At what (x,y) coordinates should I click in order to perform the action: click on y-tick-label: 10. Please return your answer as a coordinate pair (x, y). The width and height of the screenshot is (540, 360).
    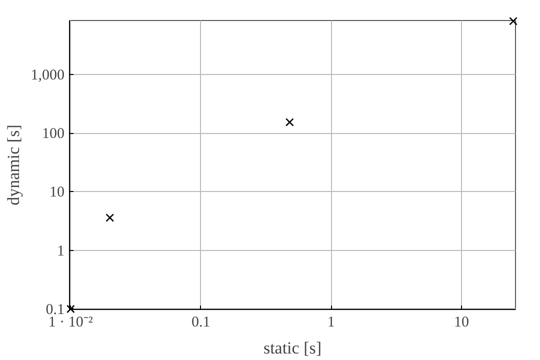
    Looking at the image, I should click on (57, 192).